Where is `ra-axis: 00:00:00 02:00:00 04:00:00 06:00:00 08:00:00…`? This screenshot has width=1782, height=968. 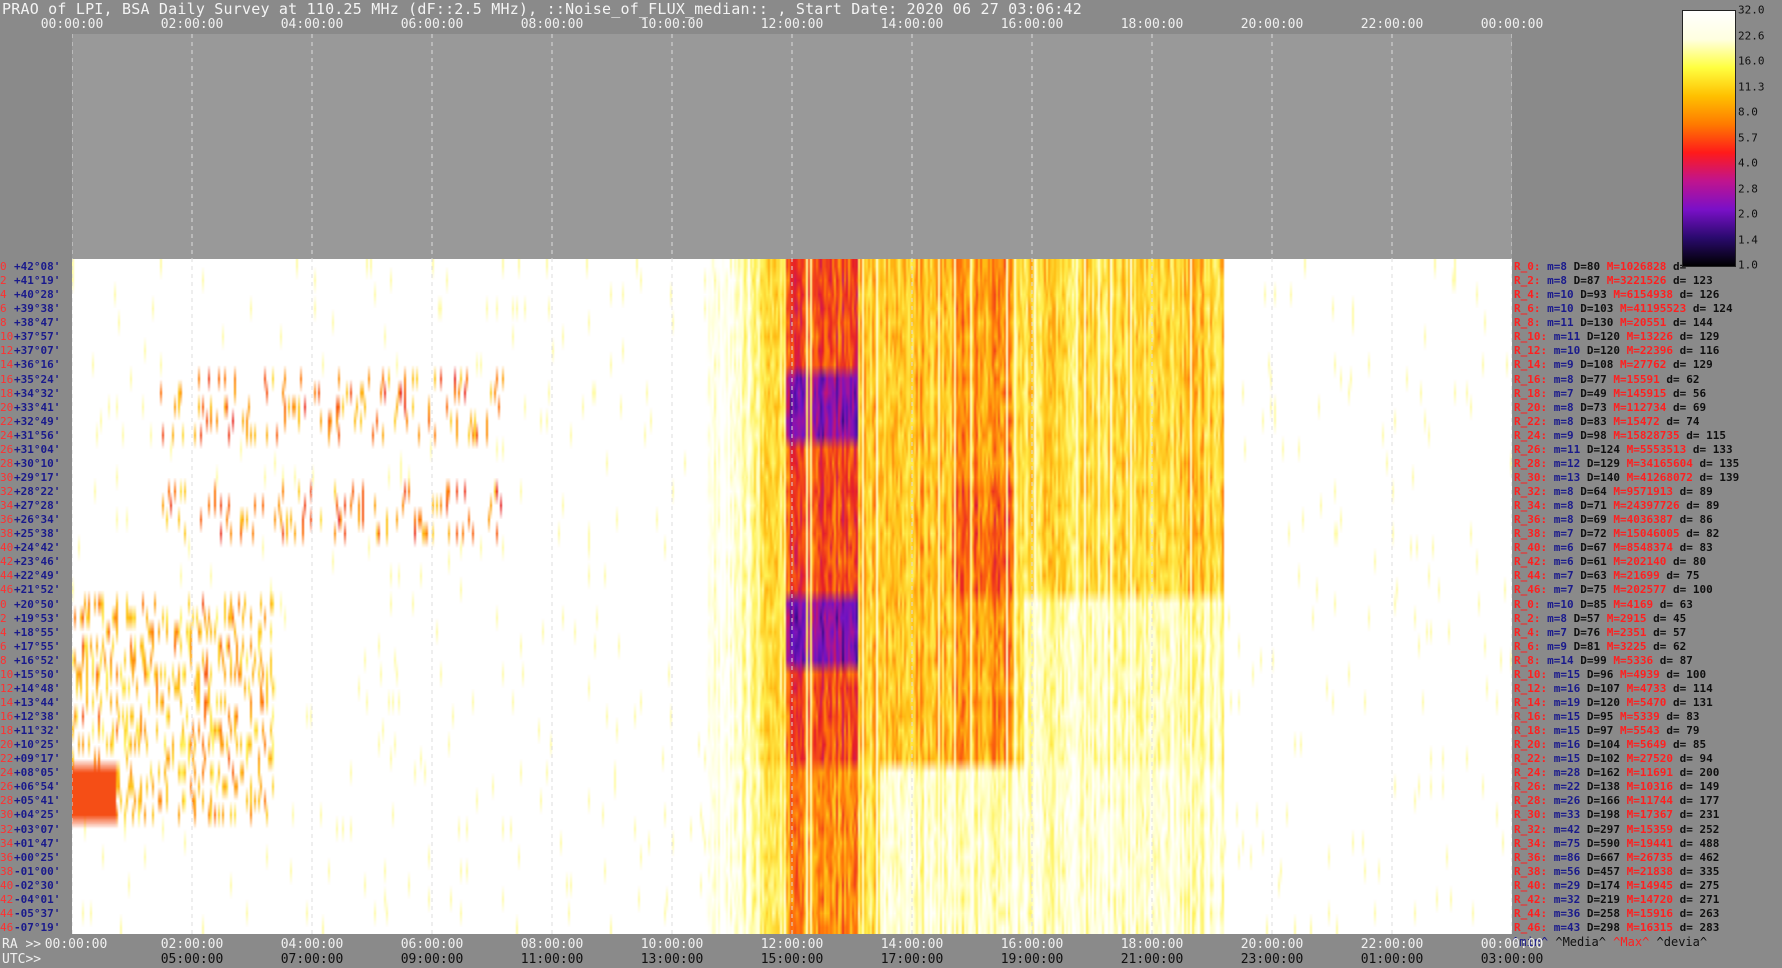 ra-axis: 00:00:00 02:00:00 04:00:00 06:00:00 08:00:00… is located at coordinates (772, 944).